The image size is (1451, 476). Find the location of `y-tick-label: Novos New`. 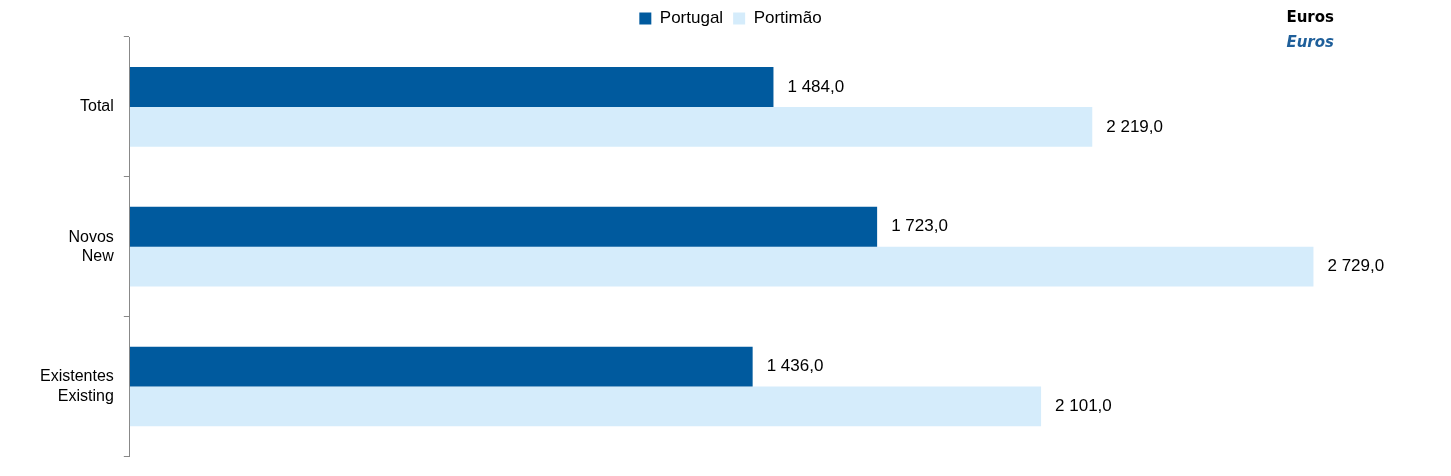

y-tick-label: Novos New is located at coordinates (91, 245).